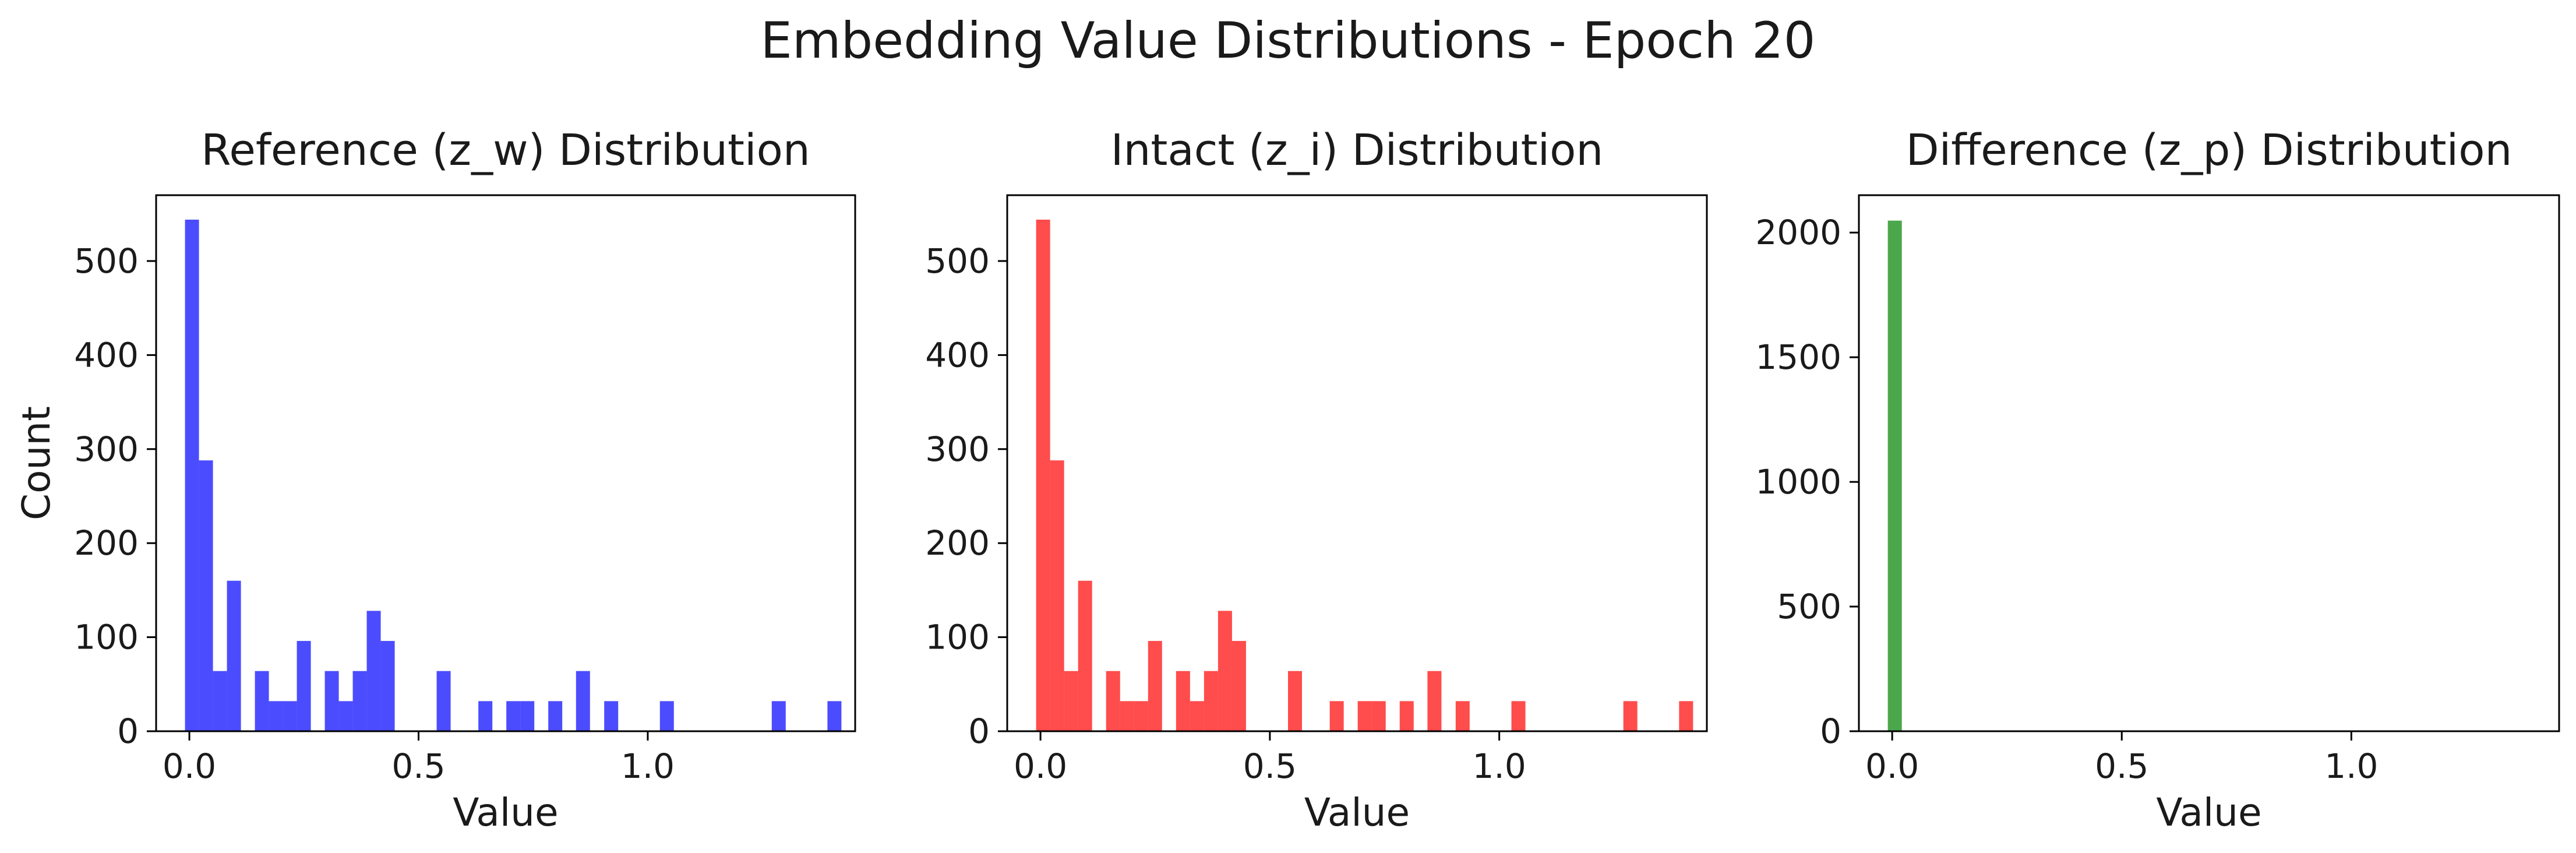  Describe the element at coordinates (1288, 41) in the screenshot. I see `figure-title: Embedding Value Distributions - Epoch 20` at that location.